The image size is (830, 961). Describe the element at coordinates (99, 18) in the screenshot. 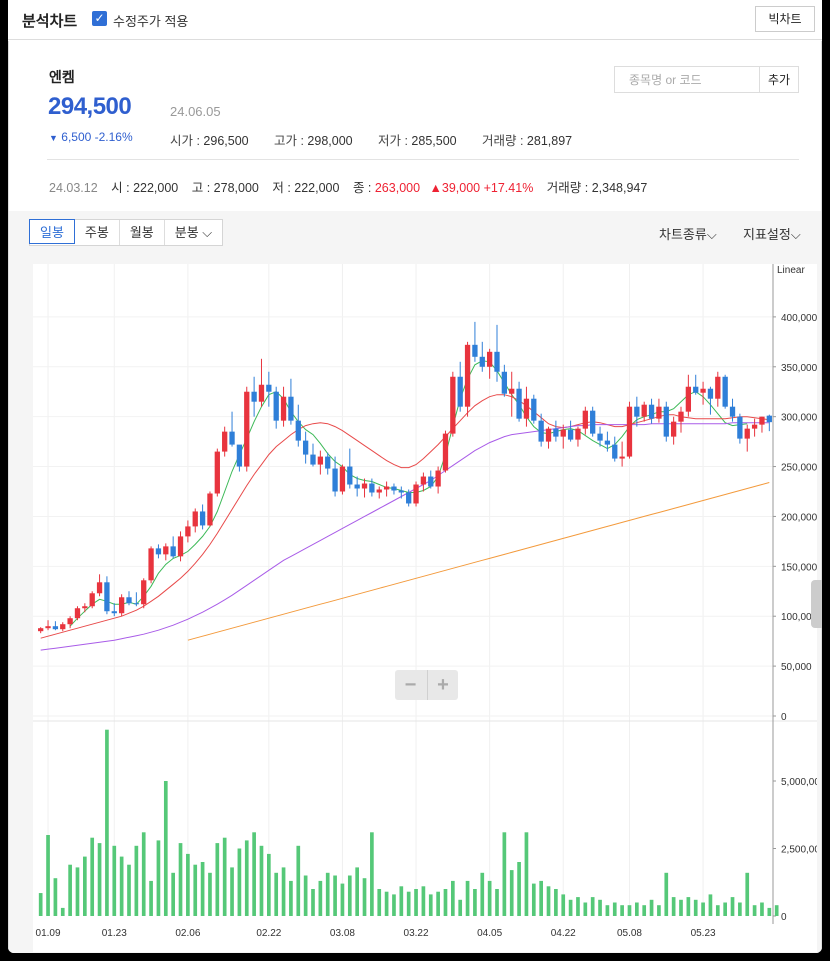

I see `adjusted-price-checkbox: ✓` at that location.